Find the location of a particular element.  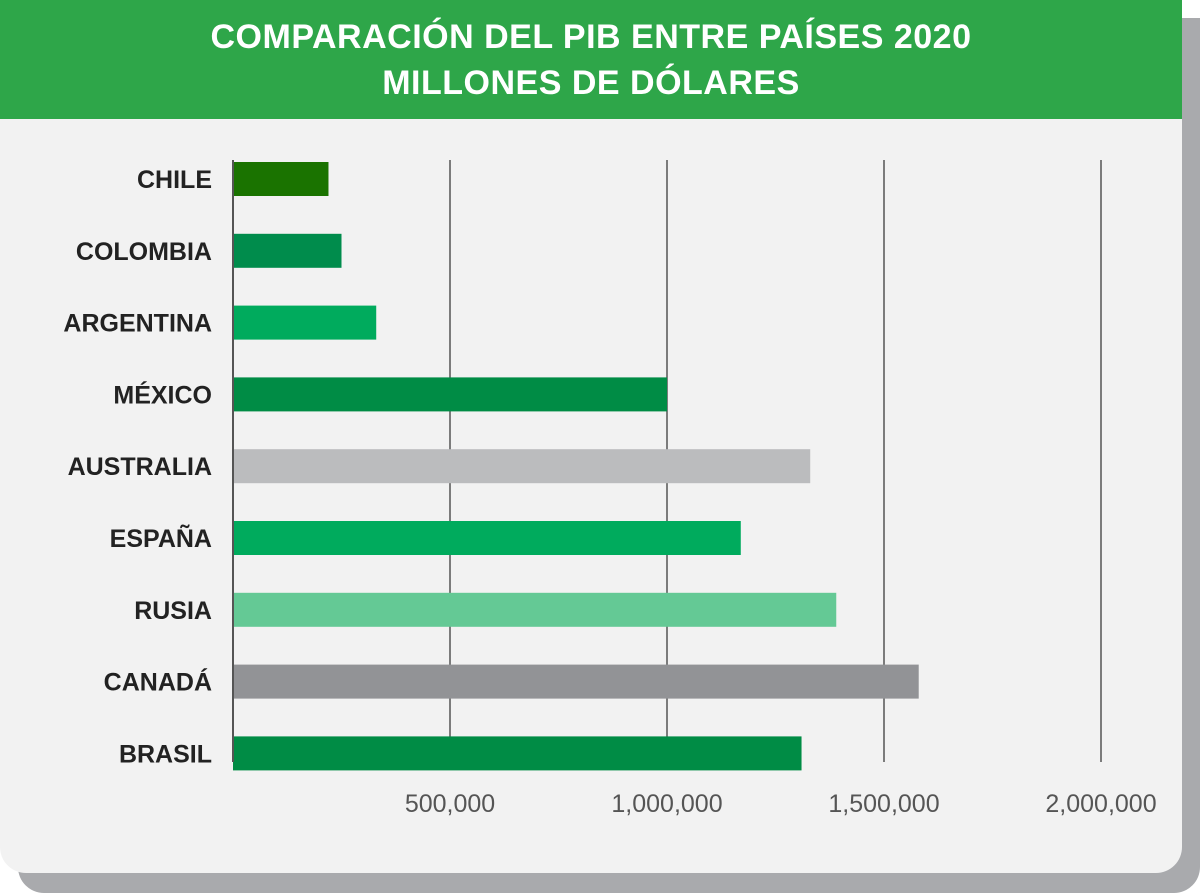

chart-subtitle: MILLONES DE DÓLARES is located at coordinates (591, 82).